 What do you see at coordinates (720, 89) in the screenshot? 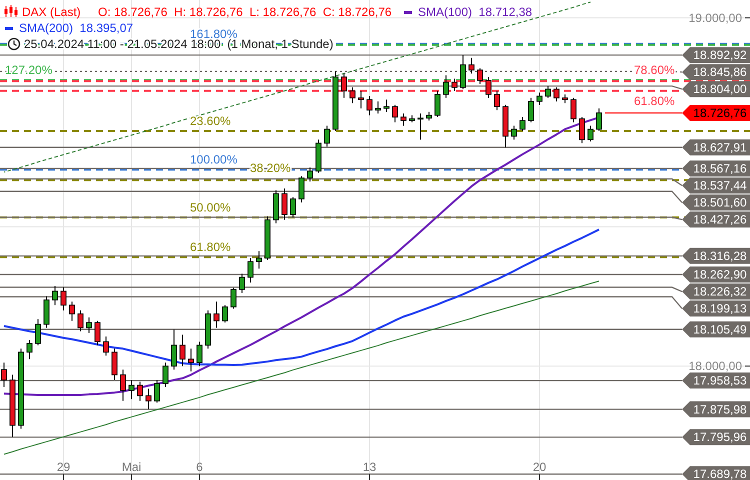
I see `ref-line-label: 18.804,00` at bounding box center [720, 89].